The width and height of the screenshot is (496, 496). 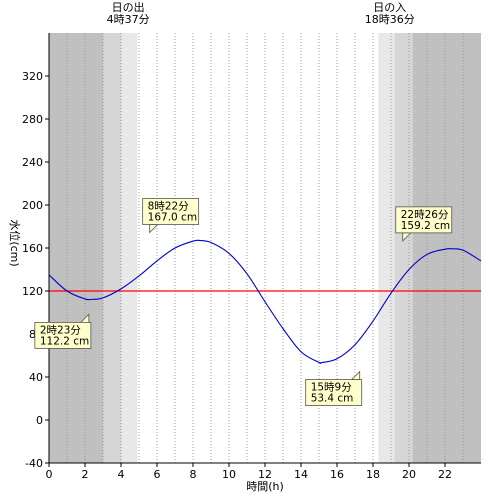 I want to click on x-tick-label: 16, so click(x=337, y=474).